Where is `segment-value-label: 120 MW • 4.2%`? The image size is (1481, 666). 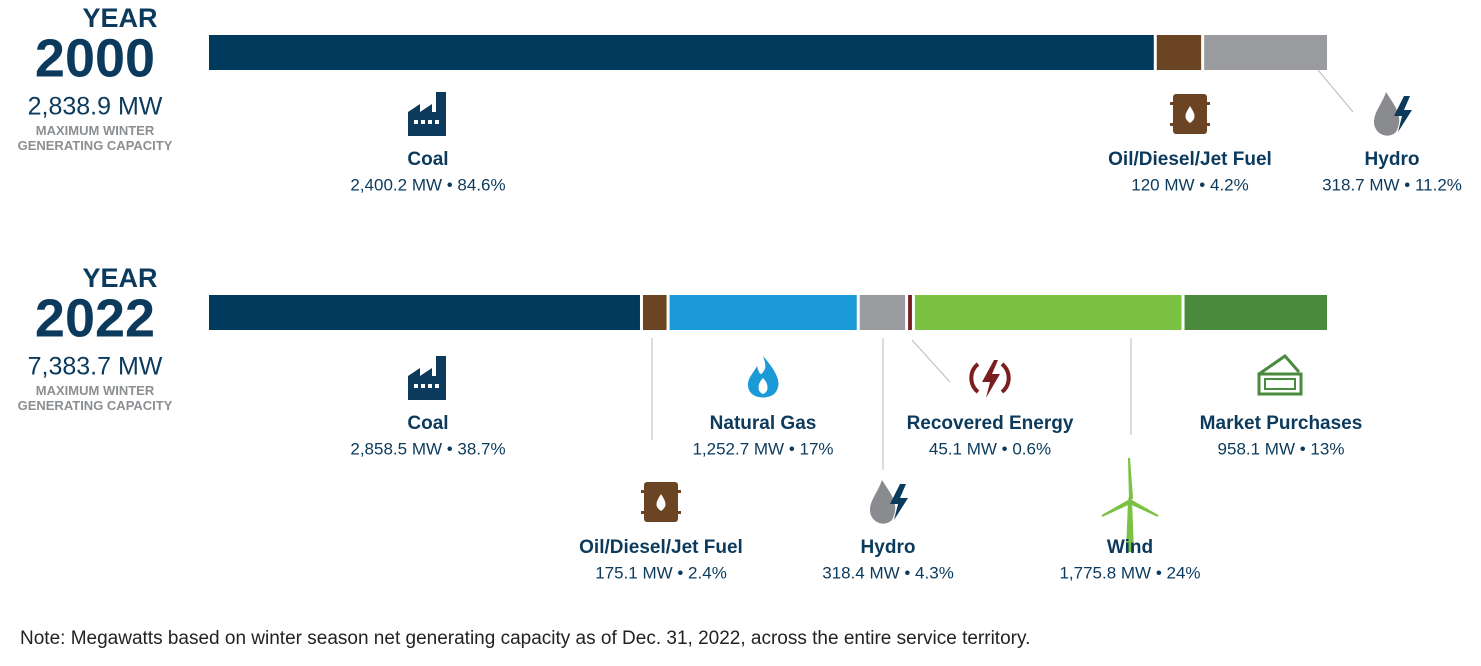 segment-value-label: 120 MW • 4.2% is located at coordinates (1189, 184).